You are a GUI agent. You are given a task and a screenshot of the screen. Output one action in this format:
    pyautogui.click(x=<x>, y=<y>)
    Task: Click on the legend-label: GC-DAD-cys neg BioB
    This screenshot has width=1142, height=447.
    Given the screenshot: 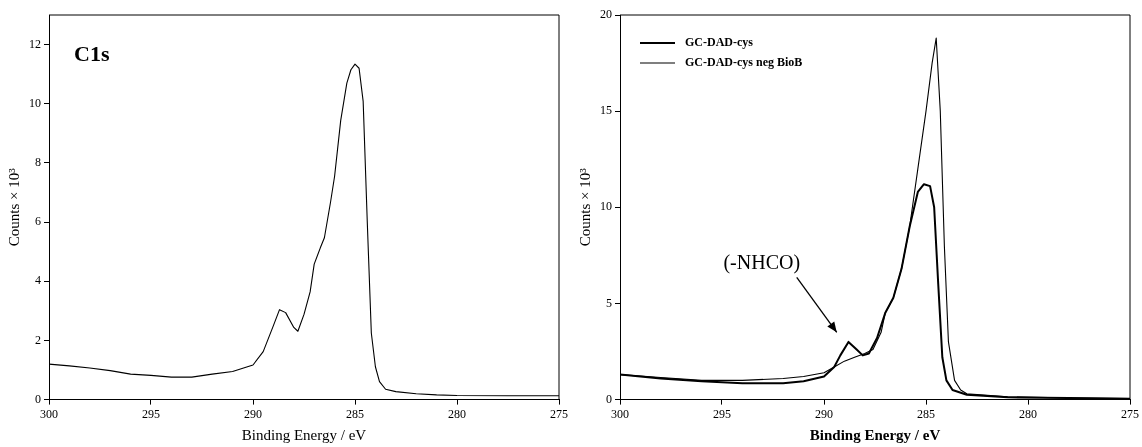 What is the action you would take?
    pyautogui.click(x=744, y=62)
    